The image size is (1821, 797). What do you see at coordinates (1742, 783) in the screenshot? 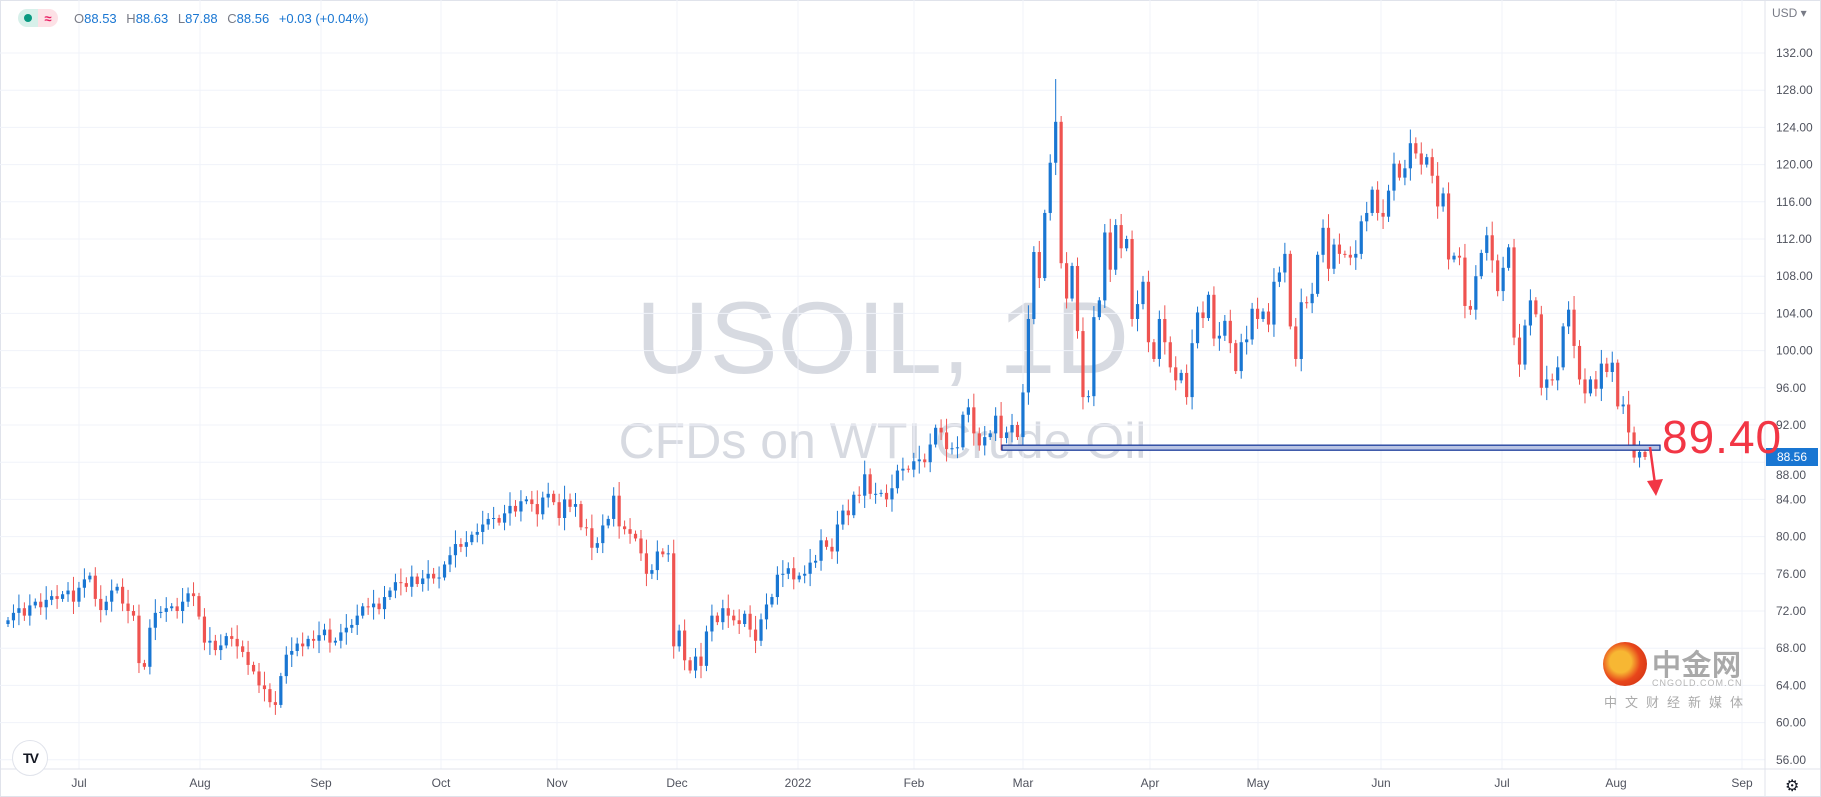
I see `time-axis-label: Sep` at bounding box center [1742, 783].